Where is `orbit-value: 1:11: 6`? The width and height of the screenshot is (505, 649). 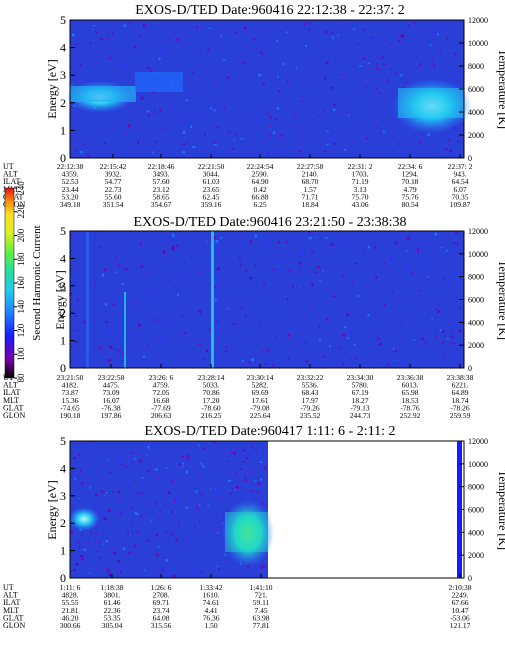 orbit-value: 1:11: 6 is located at coordinates (70, 587).